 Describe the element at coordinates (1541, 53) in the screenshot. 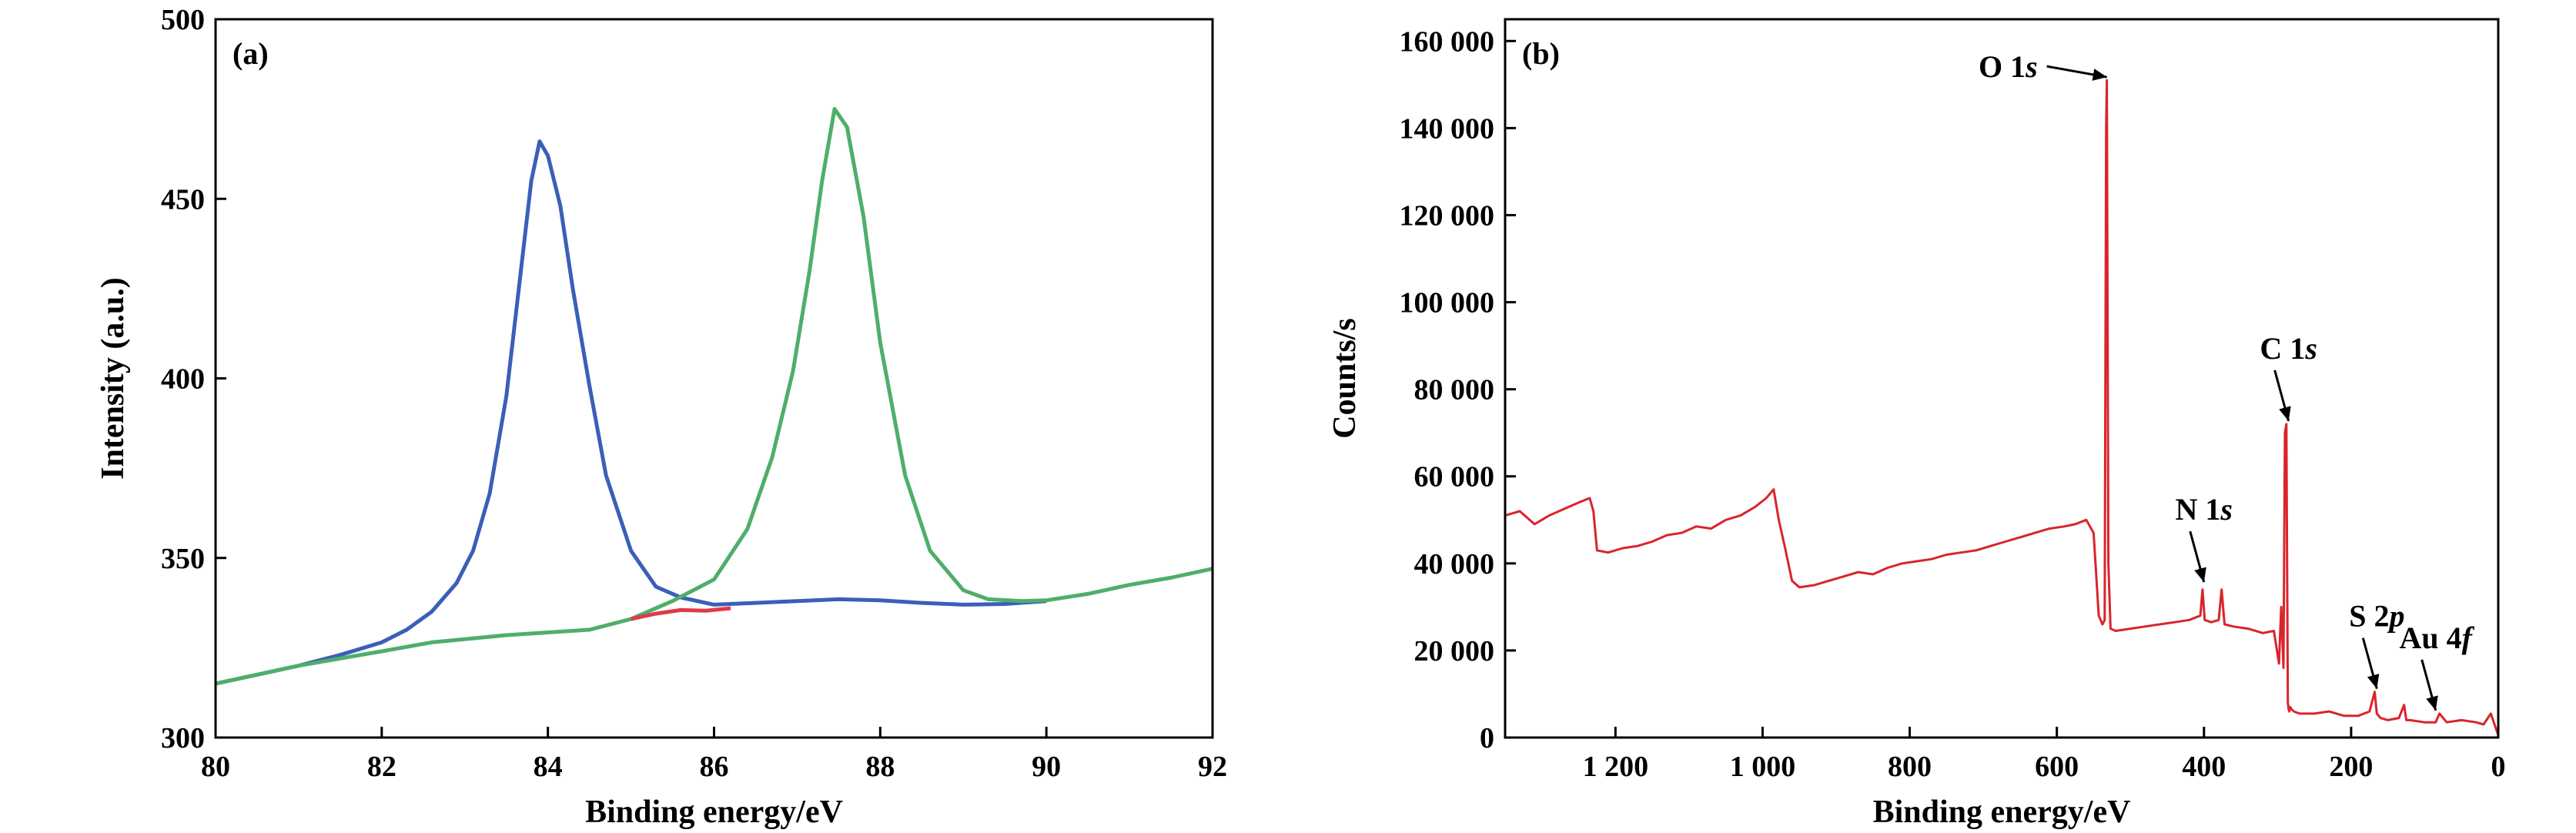

I see `panel-label: (b)` at that location.